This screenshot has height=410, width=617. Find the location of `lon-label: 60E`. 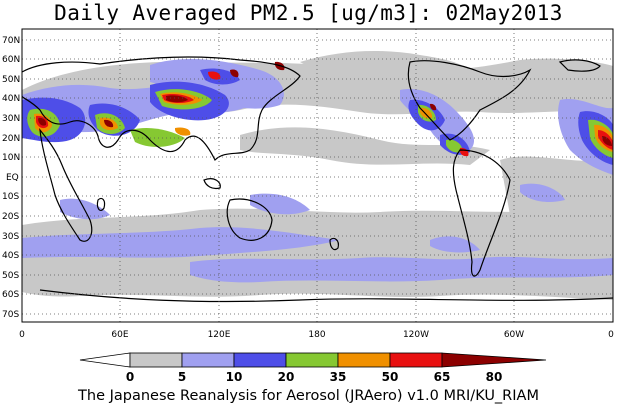

lon-label: 60E is located at coordinates (119, 335).